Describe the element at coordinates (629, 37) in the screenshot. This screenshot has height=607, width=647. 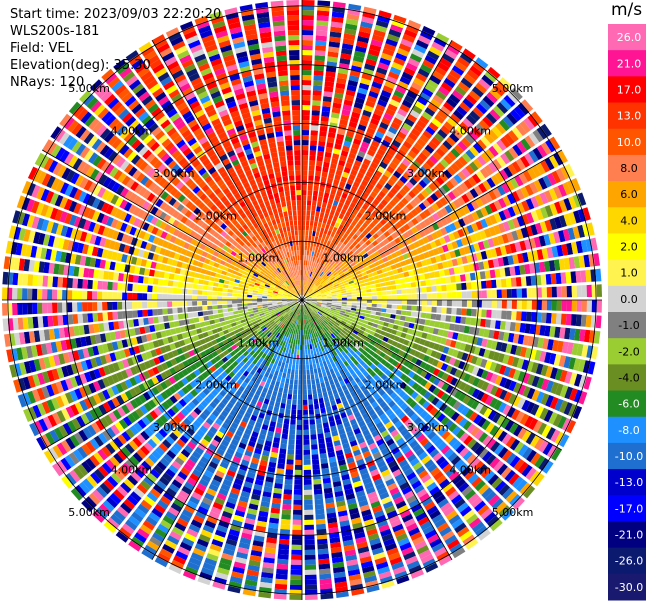
I see `colorbar-tick-label: 26.0` at that location.